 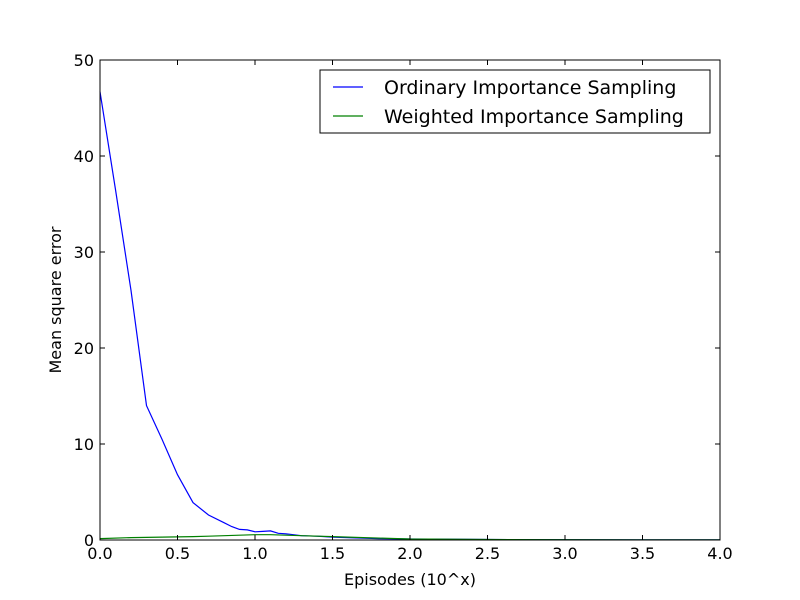 I want to click on x-tick-label: 1.0, so click(x=254, y=553).